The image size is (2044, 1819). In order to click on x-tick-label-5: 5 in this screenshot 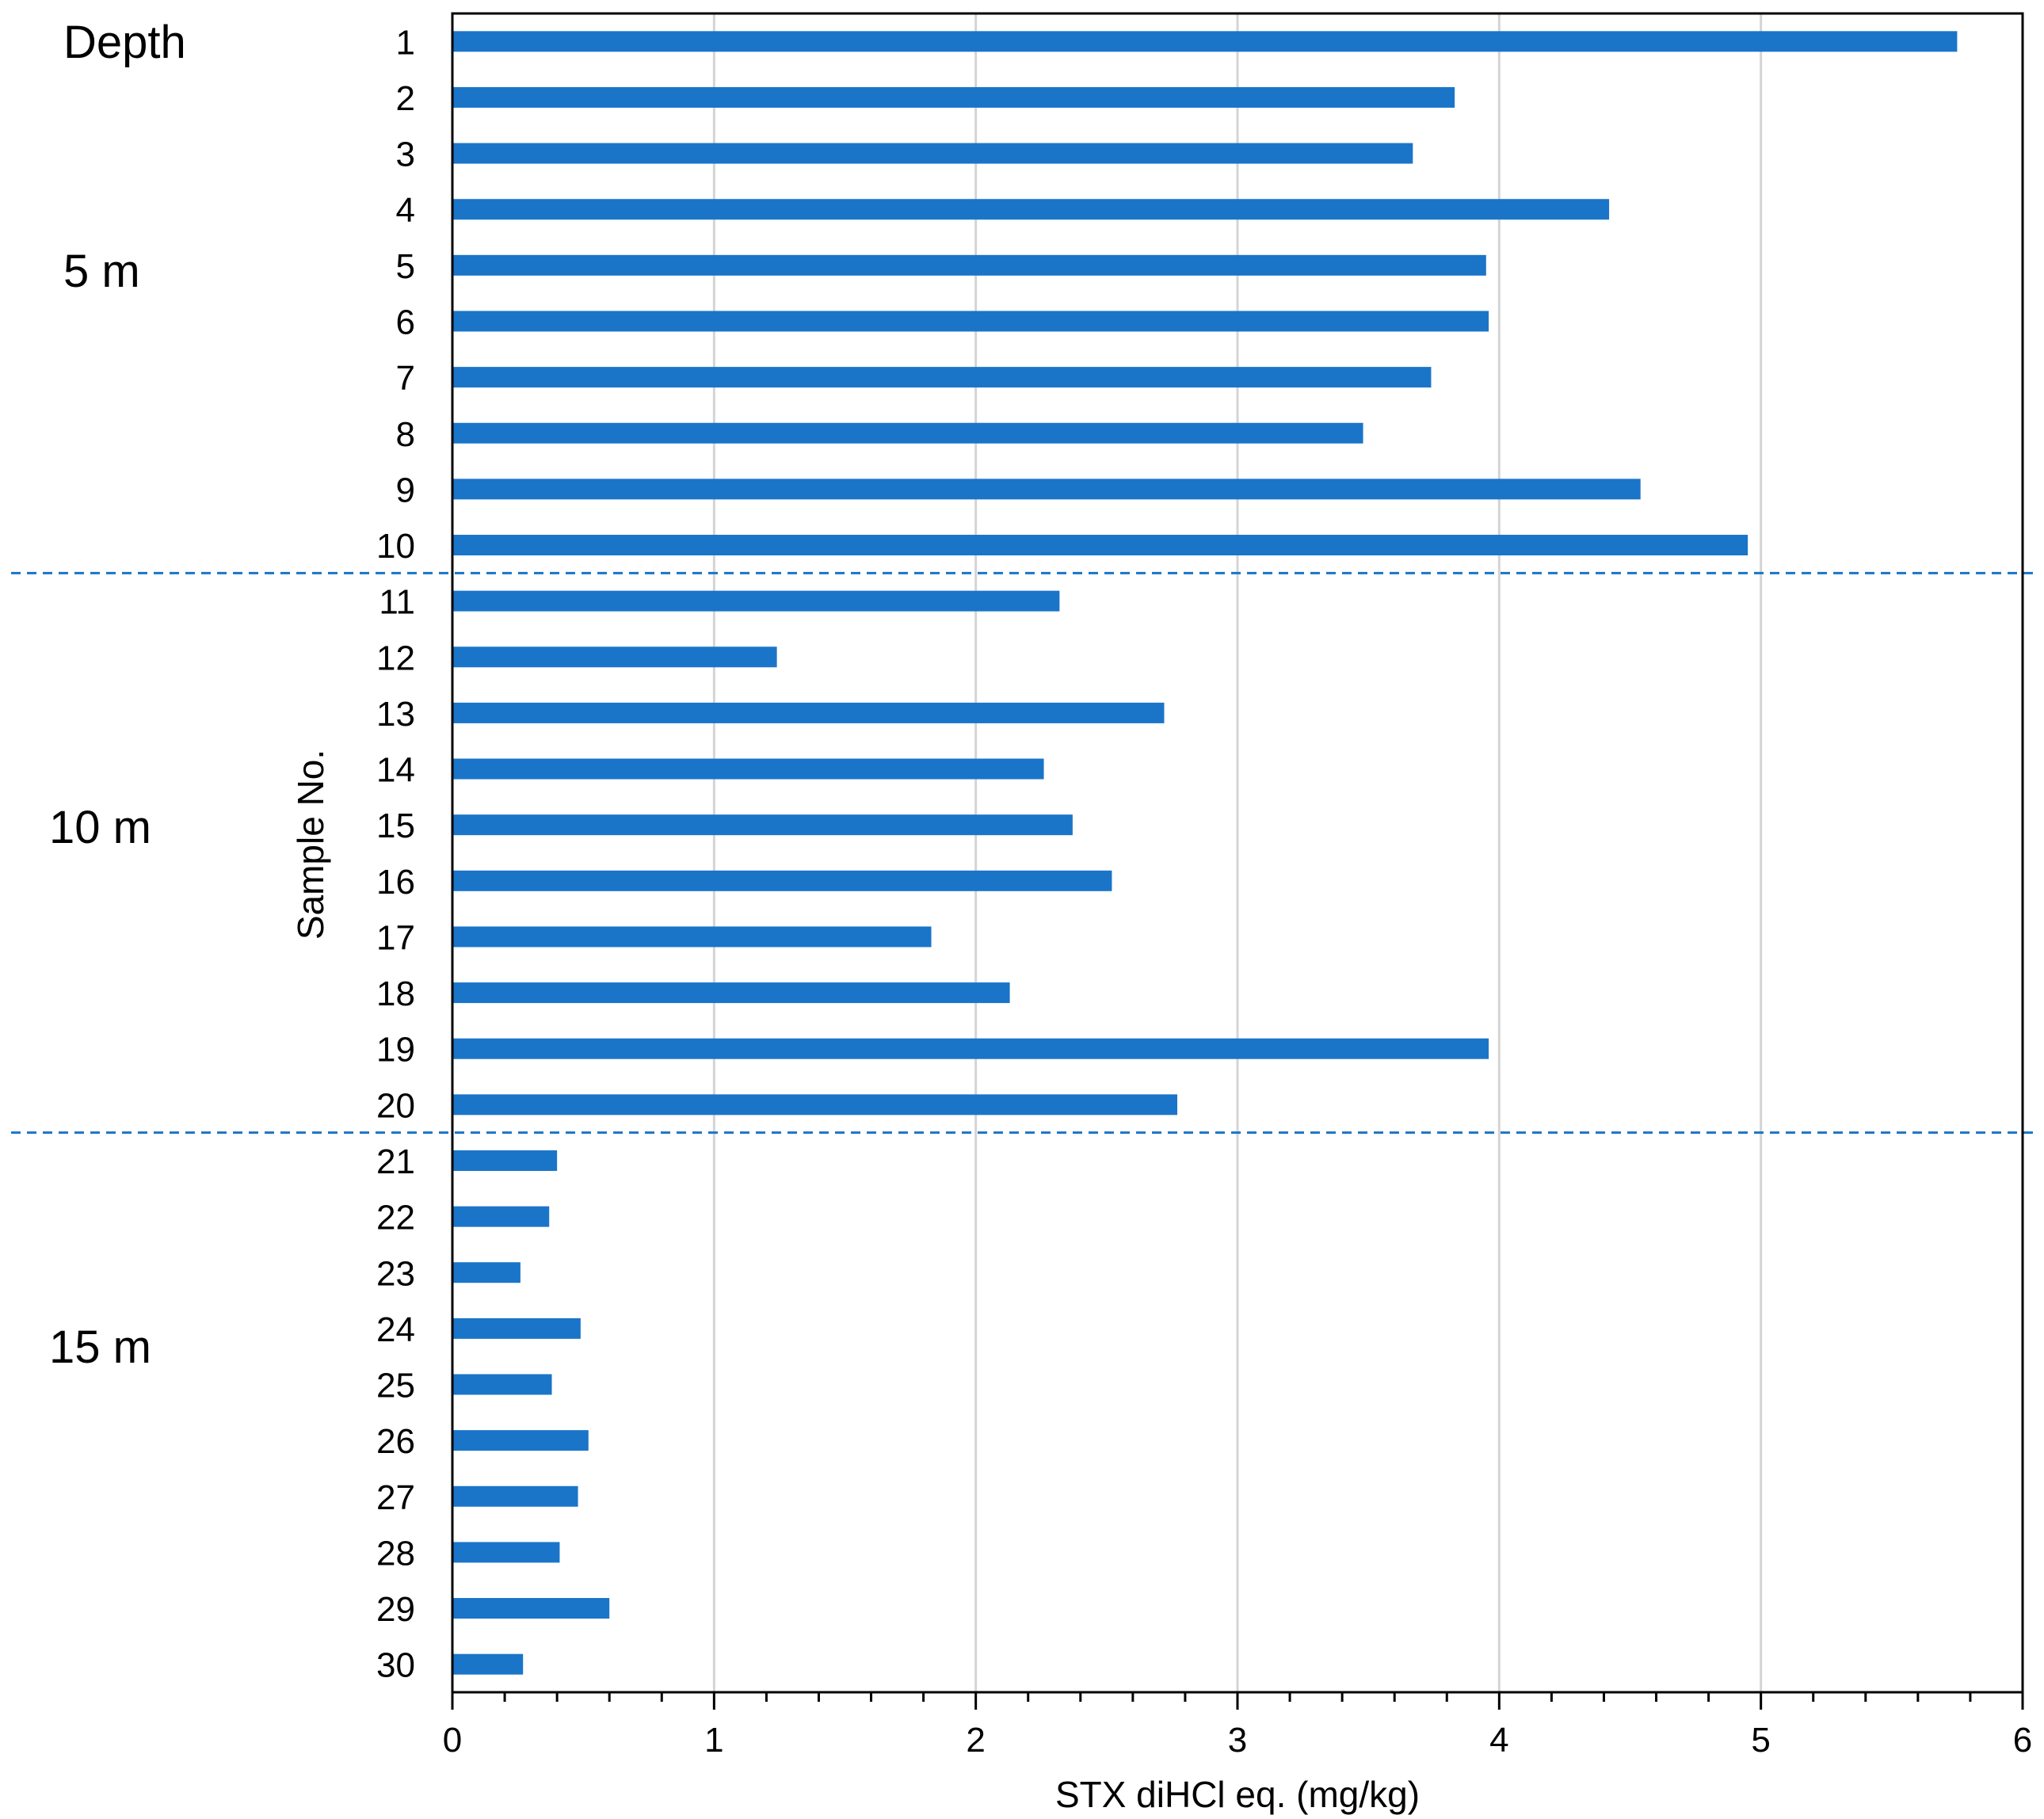, I will do `click(1760, 1740)`.